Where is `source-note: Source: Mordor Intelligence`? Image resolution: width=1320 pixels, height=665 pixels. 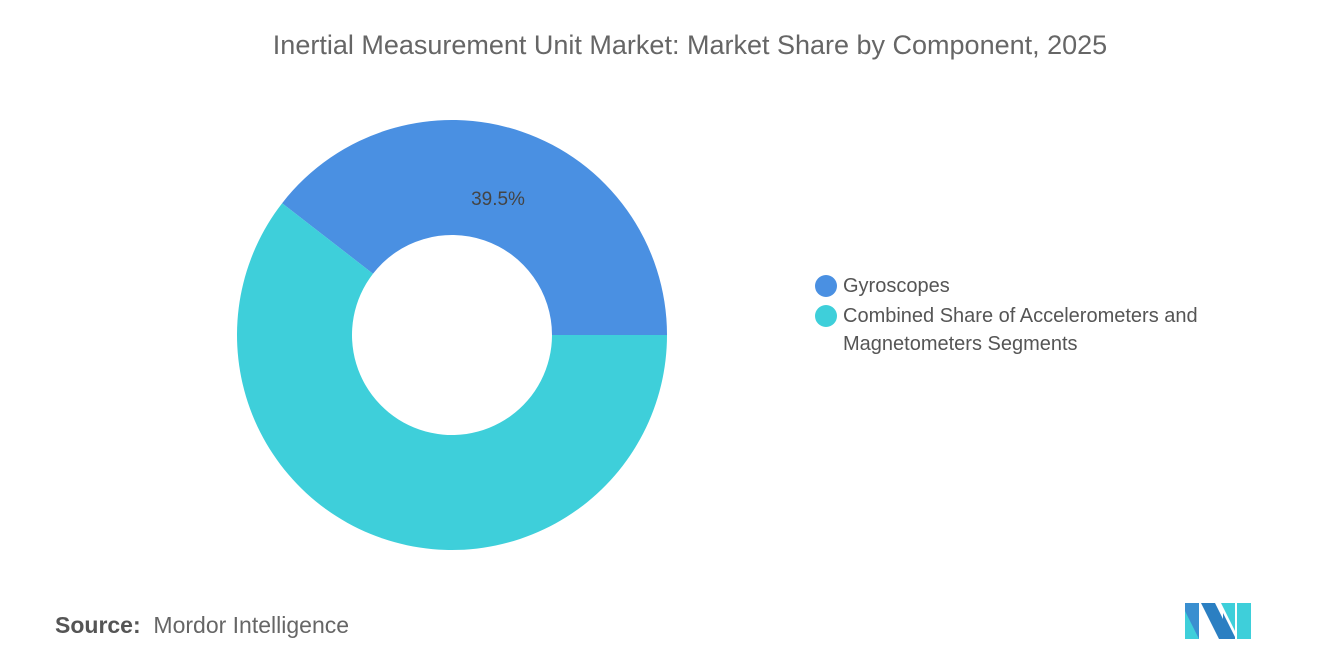 source-note: Source: Mordor Intelligence is located at coordinates (202, 625).